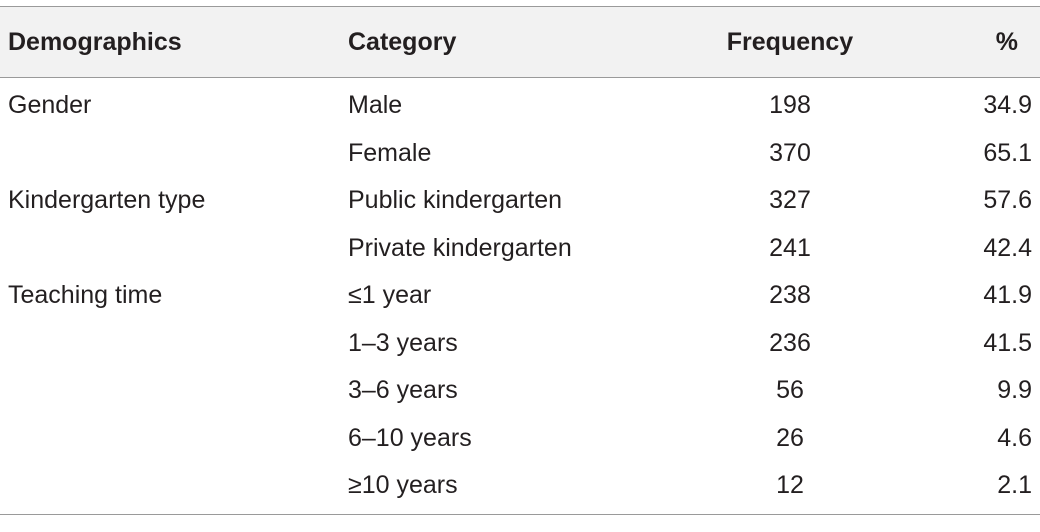 This screenshot has width=1040, height=532. I want to click on table-row: Female 370 65.1, so click(520, 154).